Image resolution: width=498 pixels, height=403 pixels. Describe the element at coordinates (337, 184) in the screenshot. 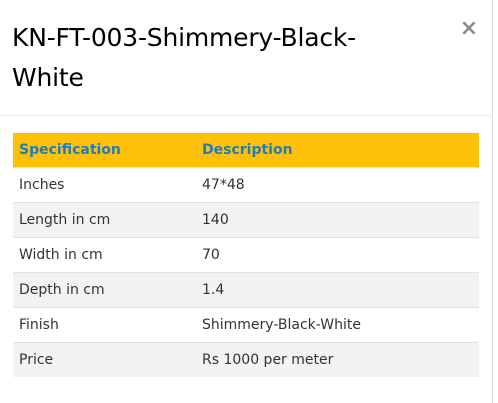

I see `description-cell: 47*48` at that location.